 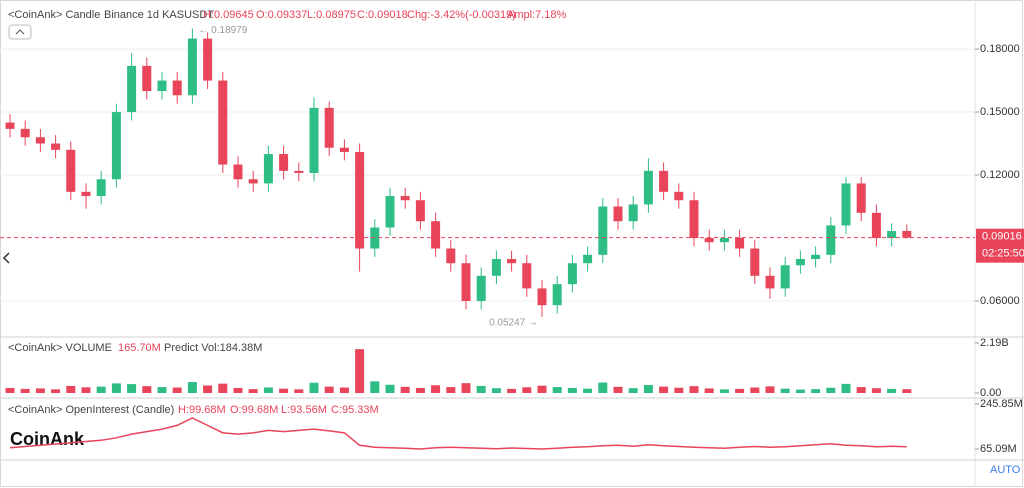 I want to click on oi-close: C:95.33M, so click(x=355, y=410).